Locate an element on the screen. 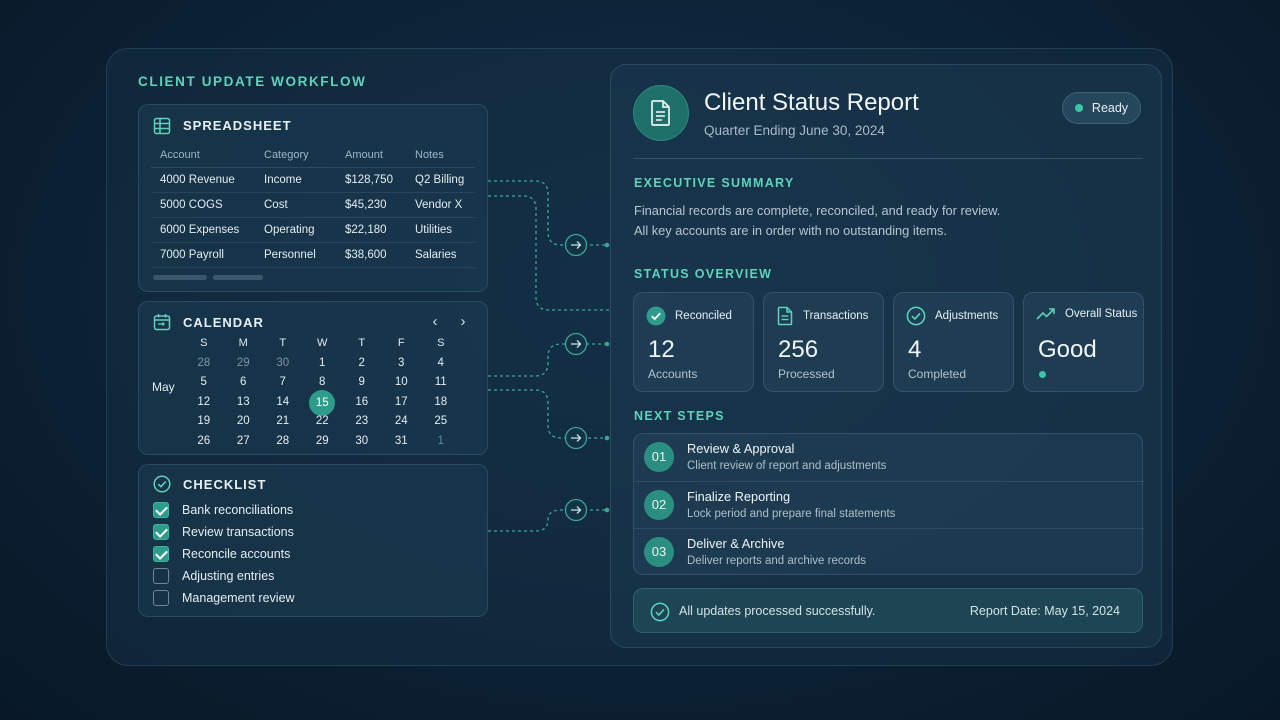 This screenshot has height=720, width=1280. calendar-day: 12 is located at coordinates (204, 401).